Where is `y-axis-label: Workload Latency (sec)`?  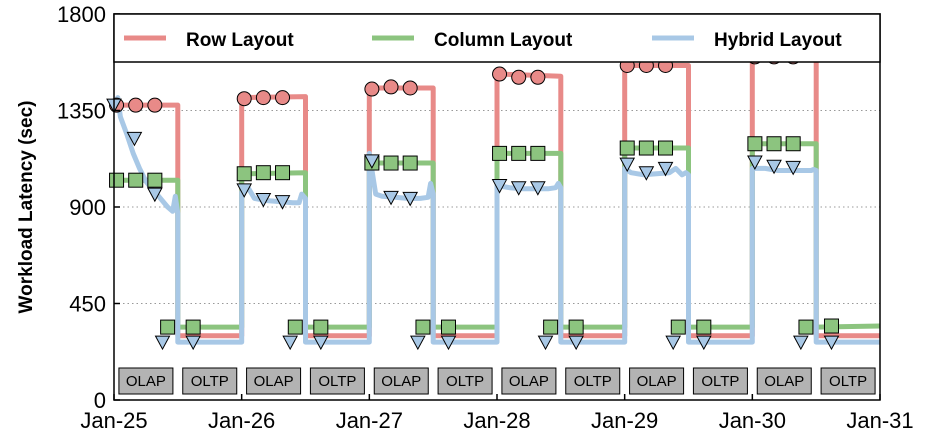
y-axis-label: Workload Latency (sec) is located at coordinates (26, 207).